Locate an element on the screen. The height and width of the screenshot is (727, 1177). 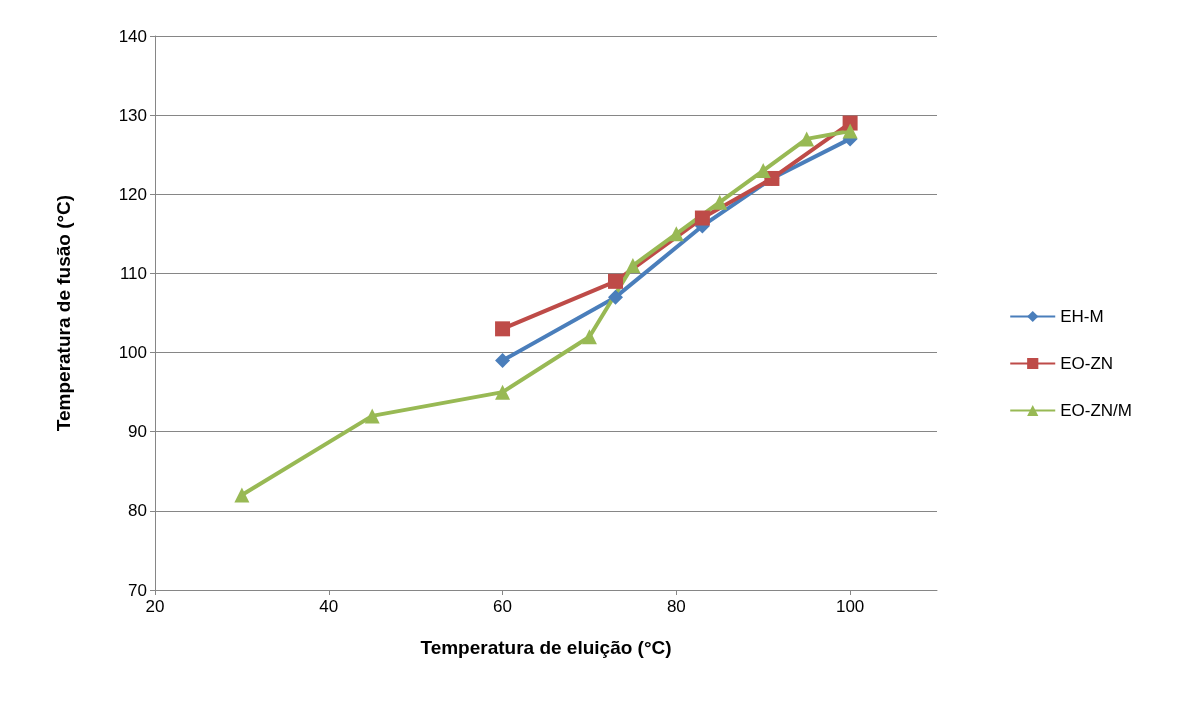
legend-label: EO-ZN/M is located at coordinates (1096, 410).